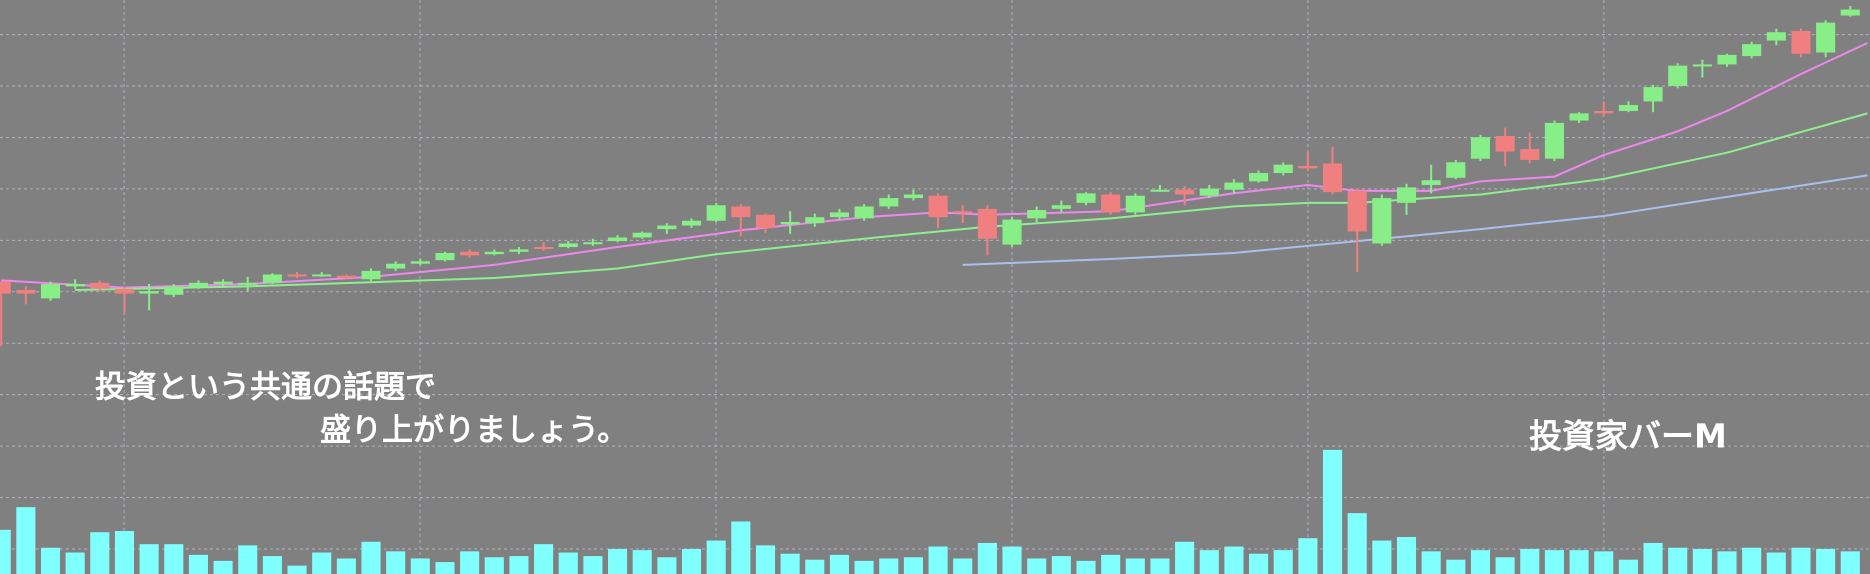  I want to click on caption-line-1: 投資という共通の話題で, so click(265, 388).